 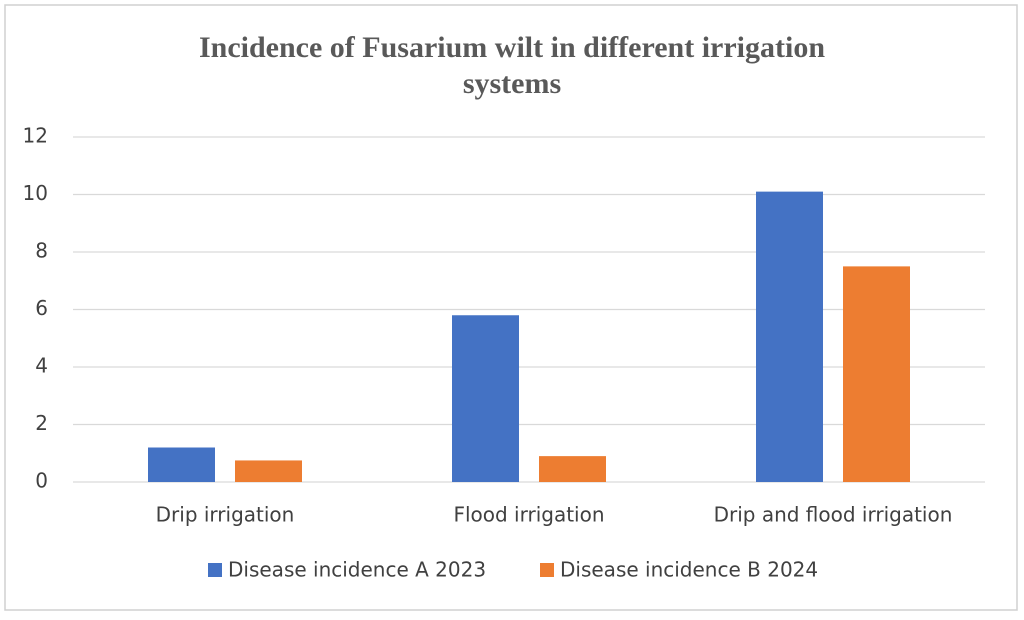 What do you see at coordinates (41, 481) in the screenshot?
I see `y-tick-label: 0` at bounding box center [41, 481].